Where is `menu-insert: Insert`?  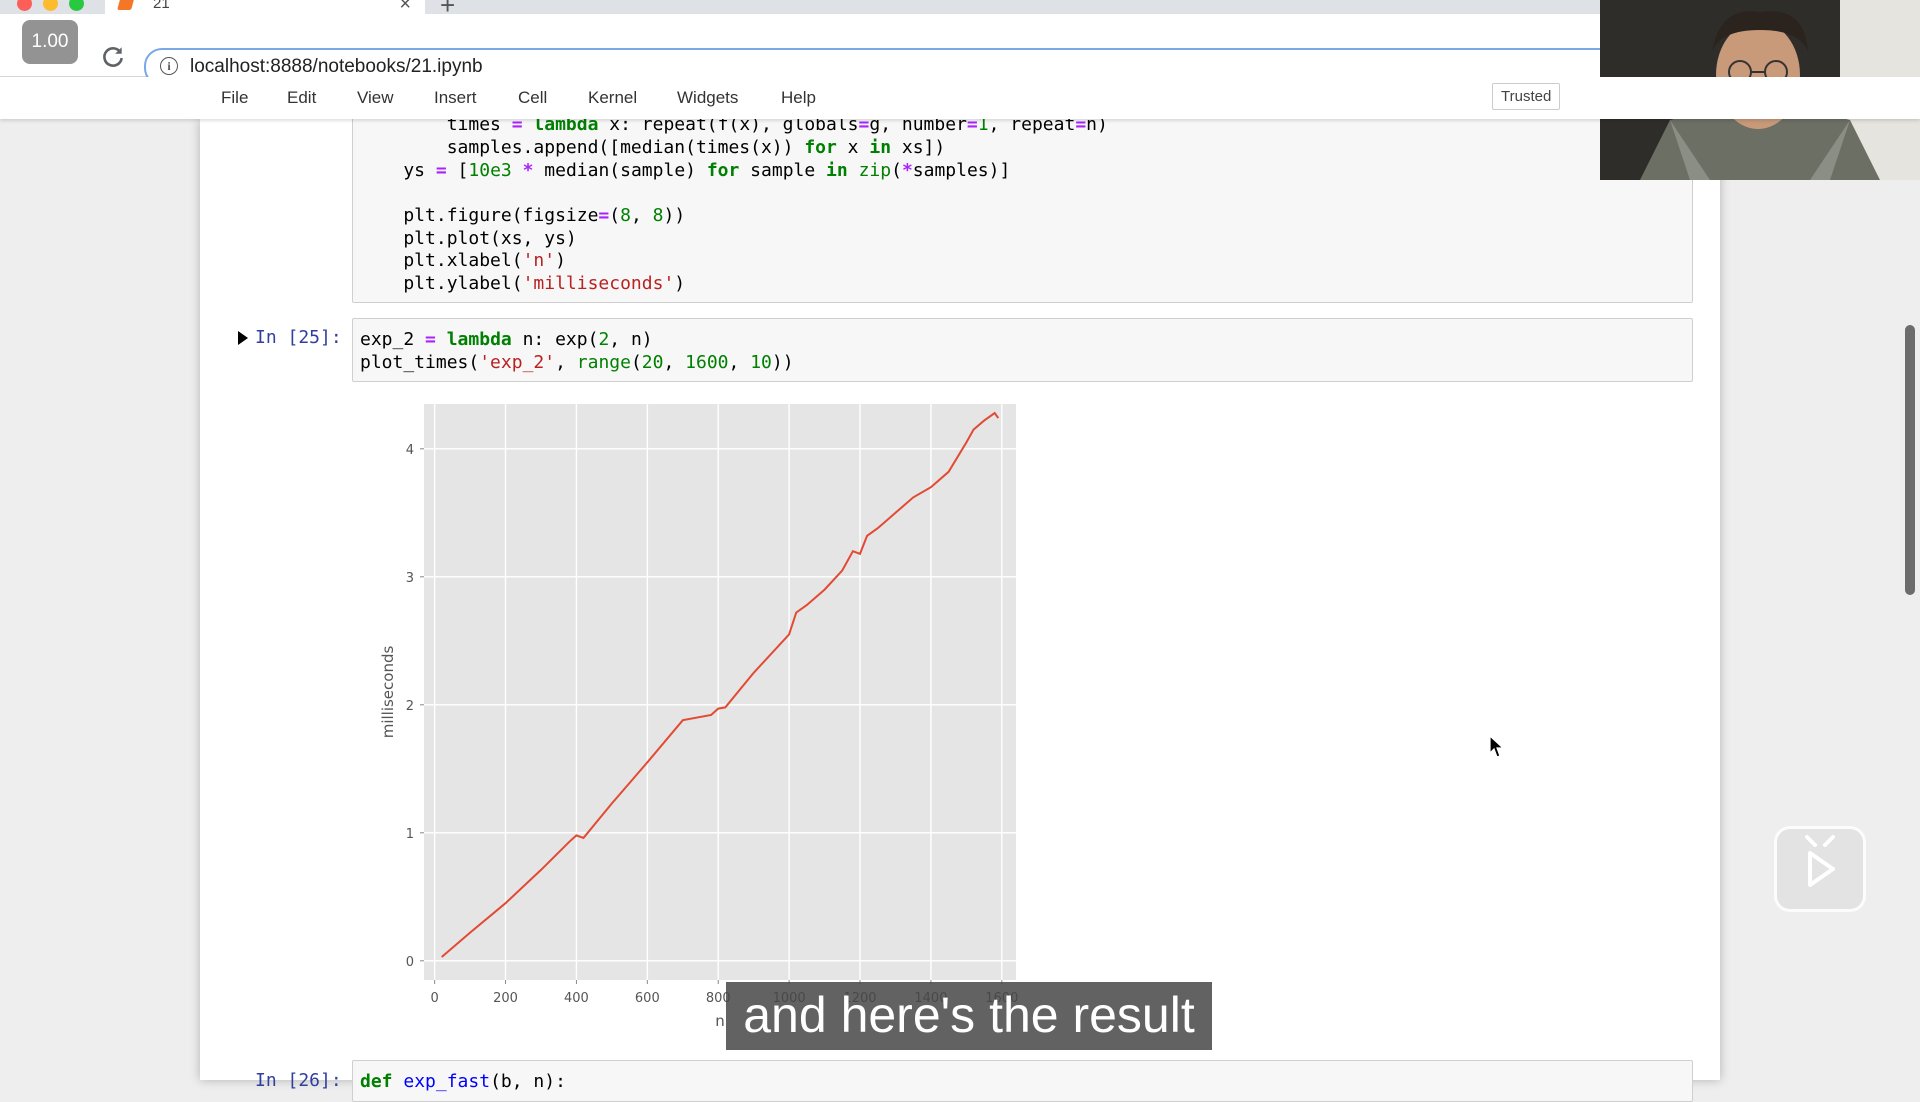 menu-insert: Insert is located at coordinates (455, 97).